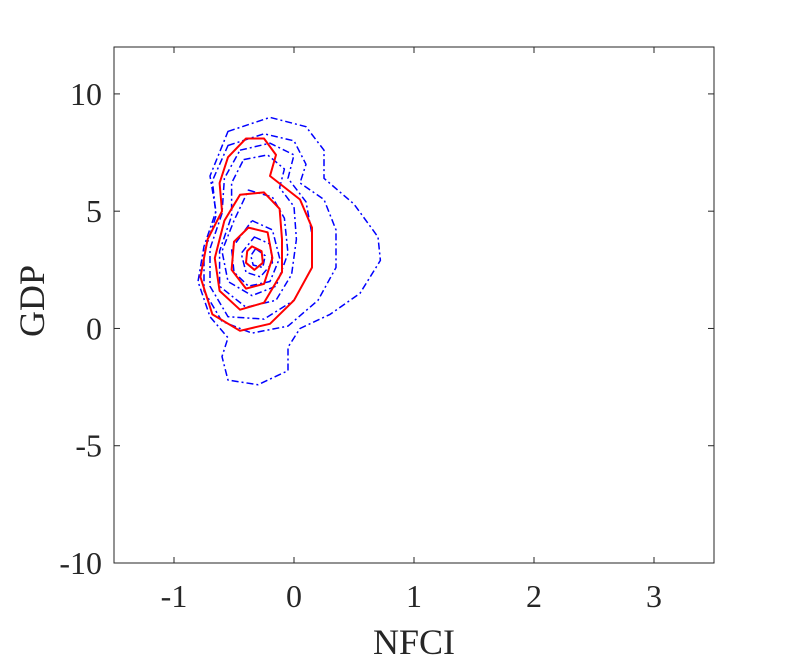 Image resolution: width=789 pixels, height=666 pixels. I want to click on x-tick-label: 3, so click(654, 596).